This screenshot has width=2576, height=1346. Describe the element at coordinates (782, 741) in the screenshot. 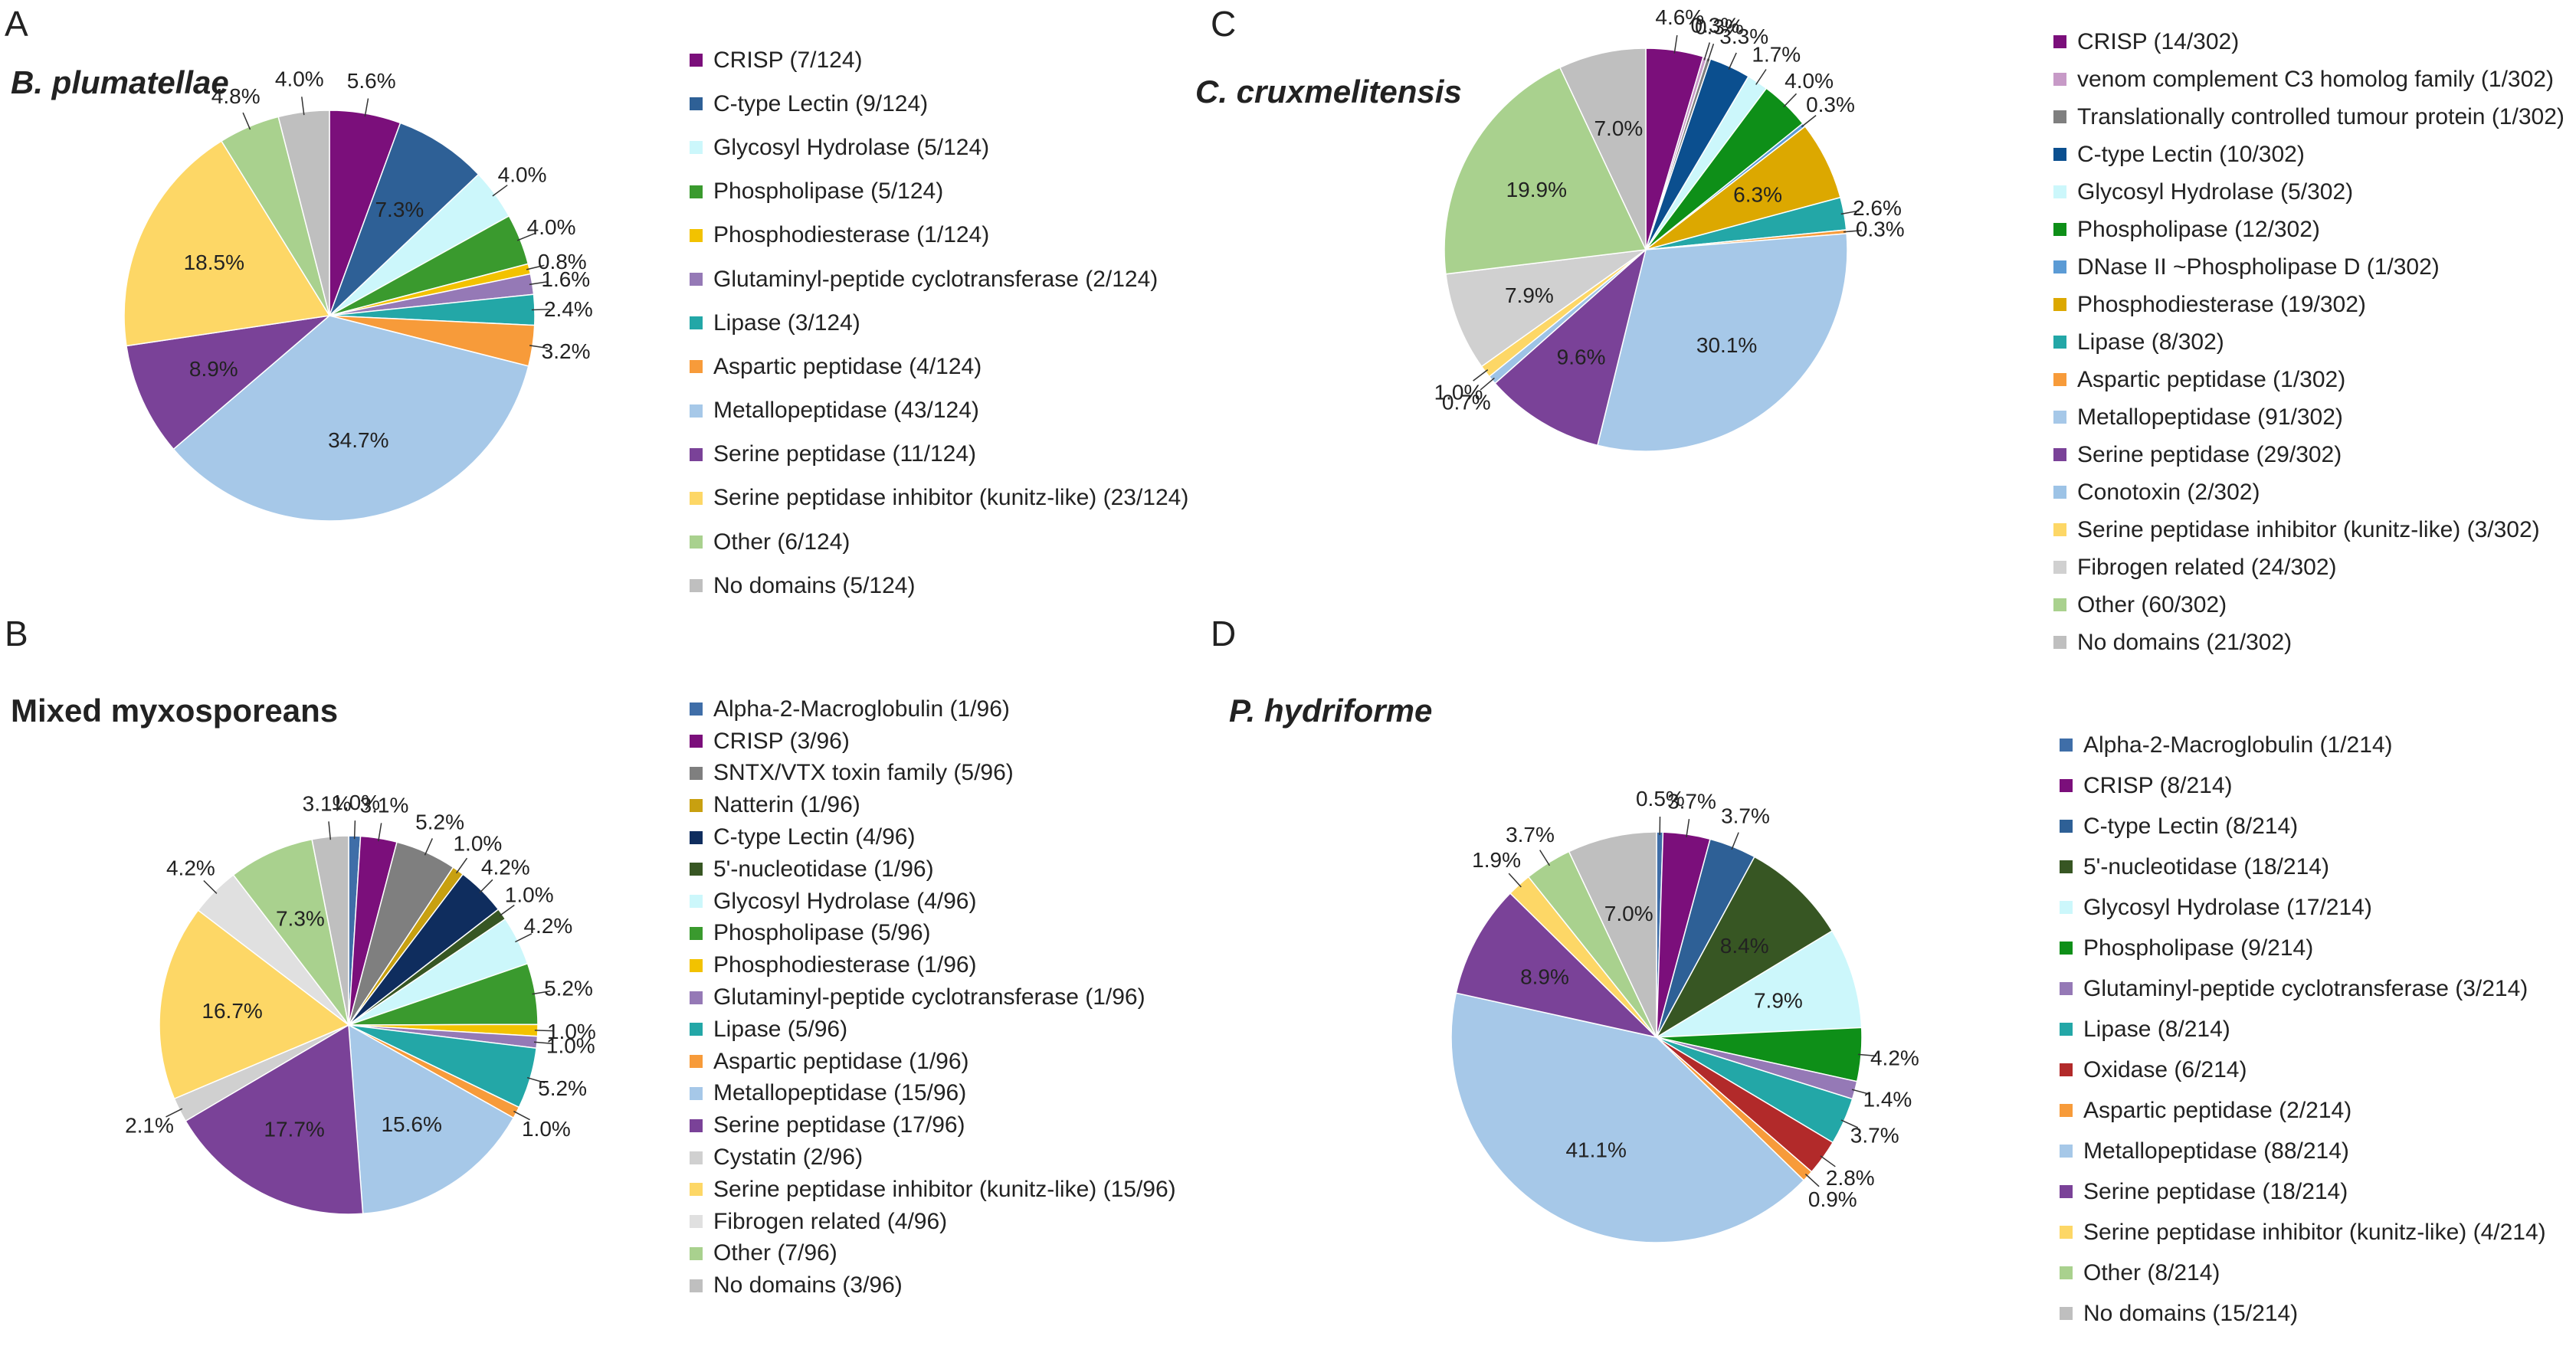

I see `legend-label: CRISP (3/96)` at that location.